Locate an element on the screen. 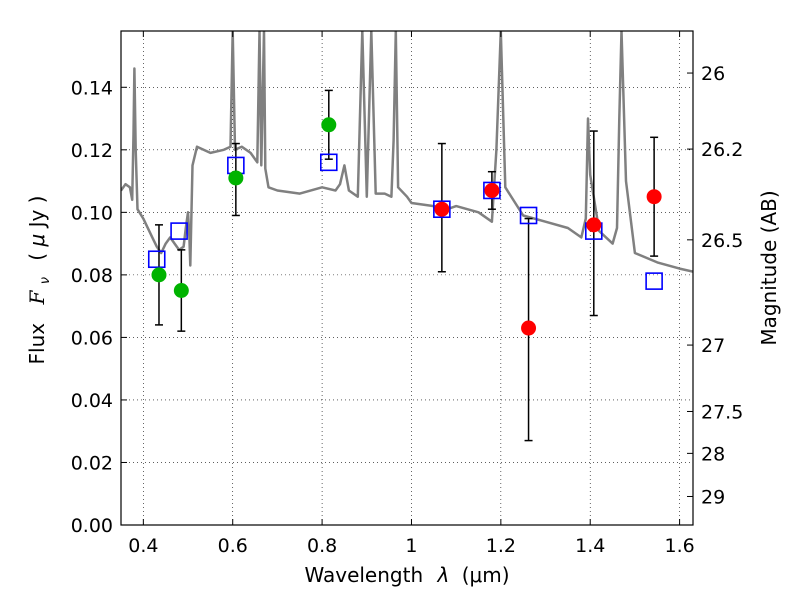 Image resolution: width=800 pixels, height=600 pixels. y-axis-title-flux: Flux is located at coordinates (37, 344).